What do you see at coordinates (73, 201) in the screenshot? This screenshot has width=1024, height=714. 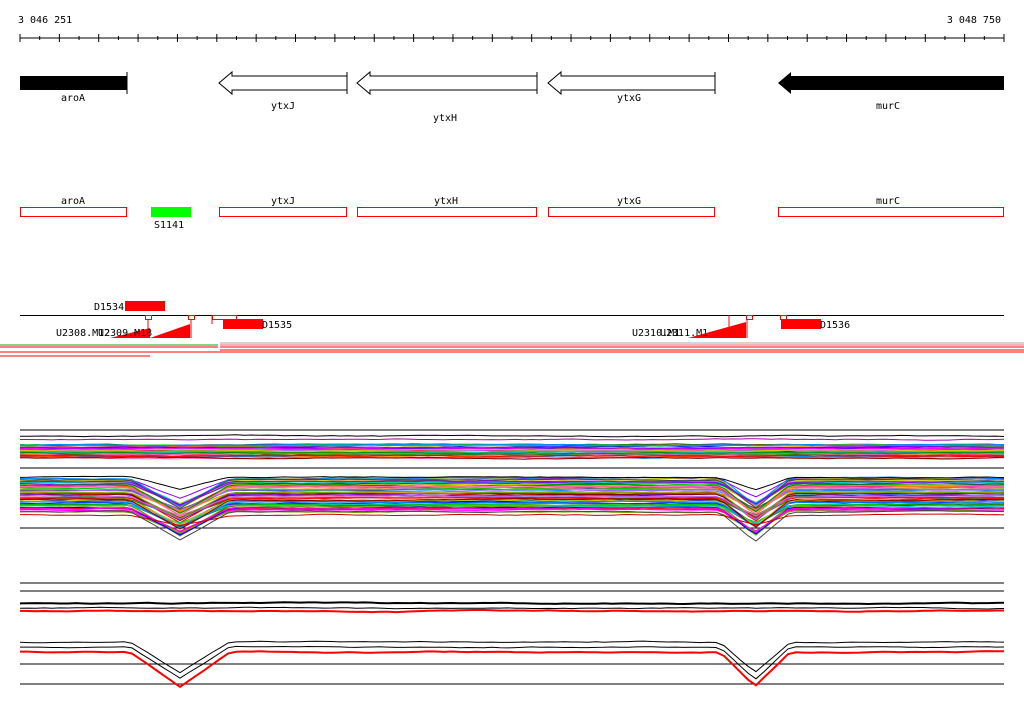 I see `region-label: aroA` at bounding box center [73, 201].